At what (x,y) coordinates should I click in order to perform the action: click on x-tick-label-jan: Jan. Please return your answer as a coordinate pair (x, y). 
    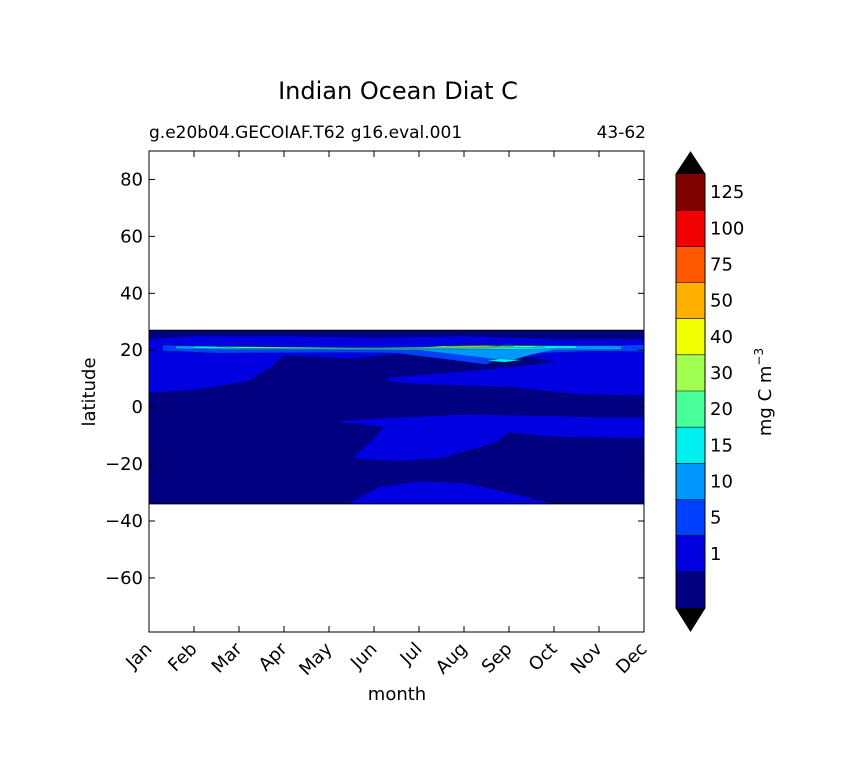
    Looking at the image, I should click on (138, 656).